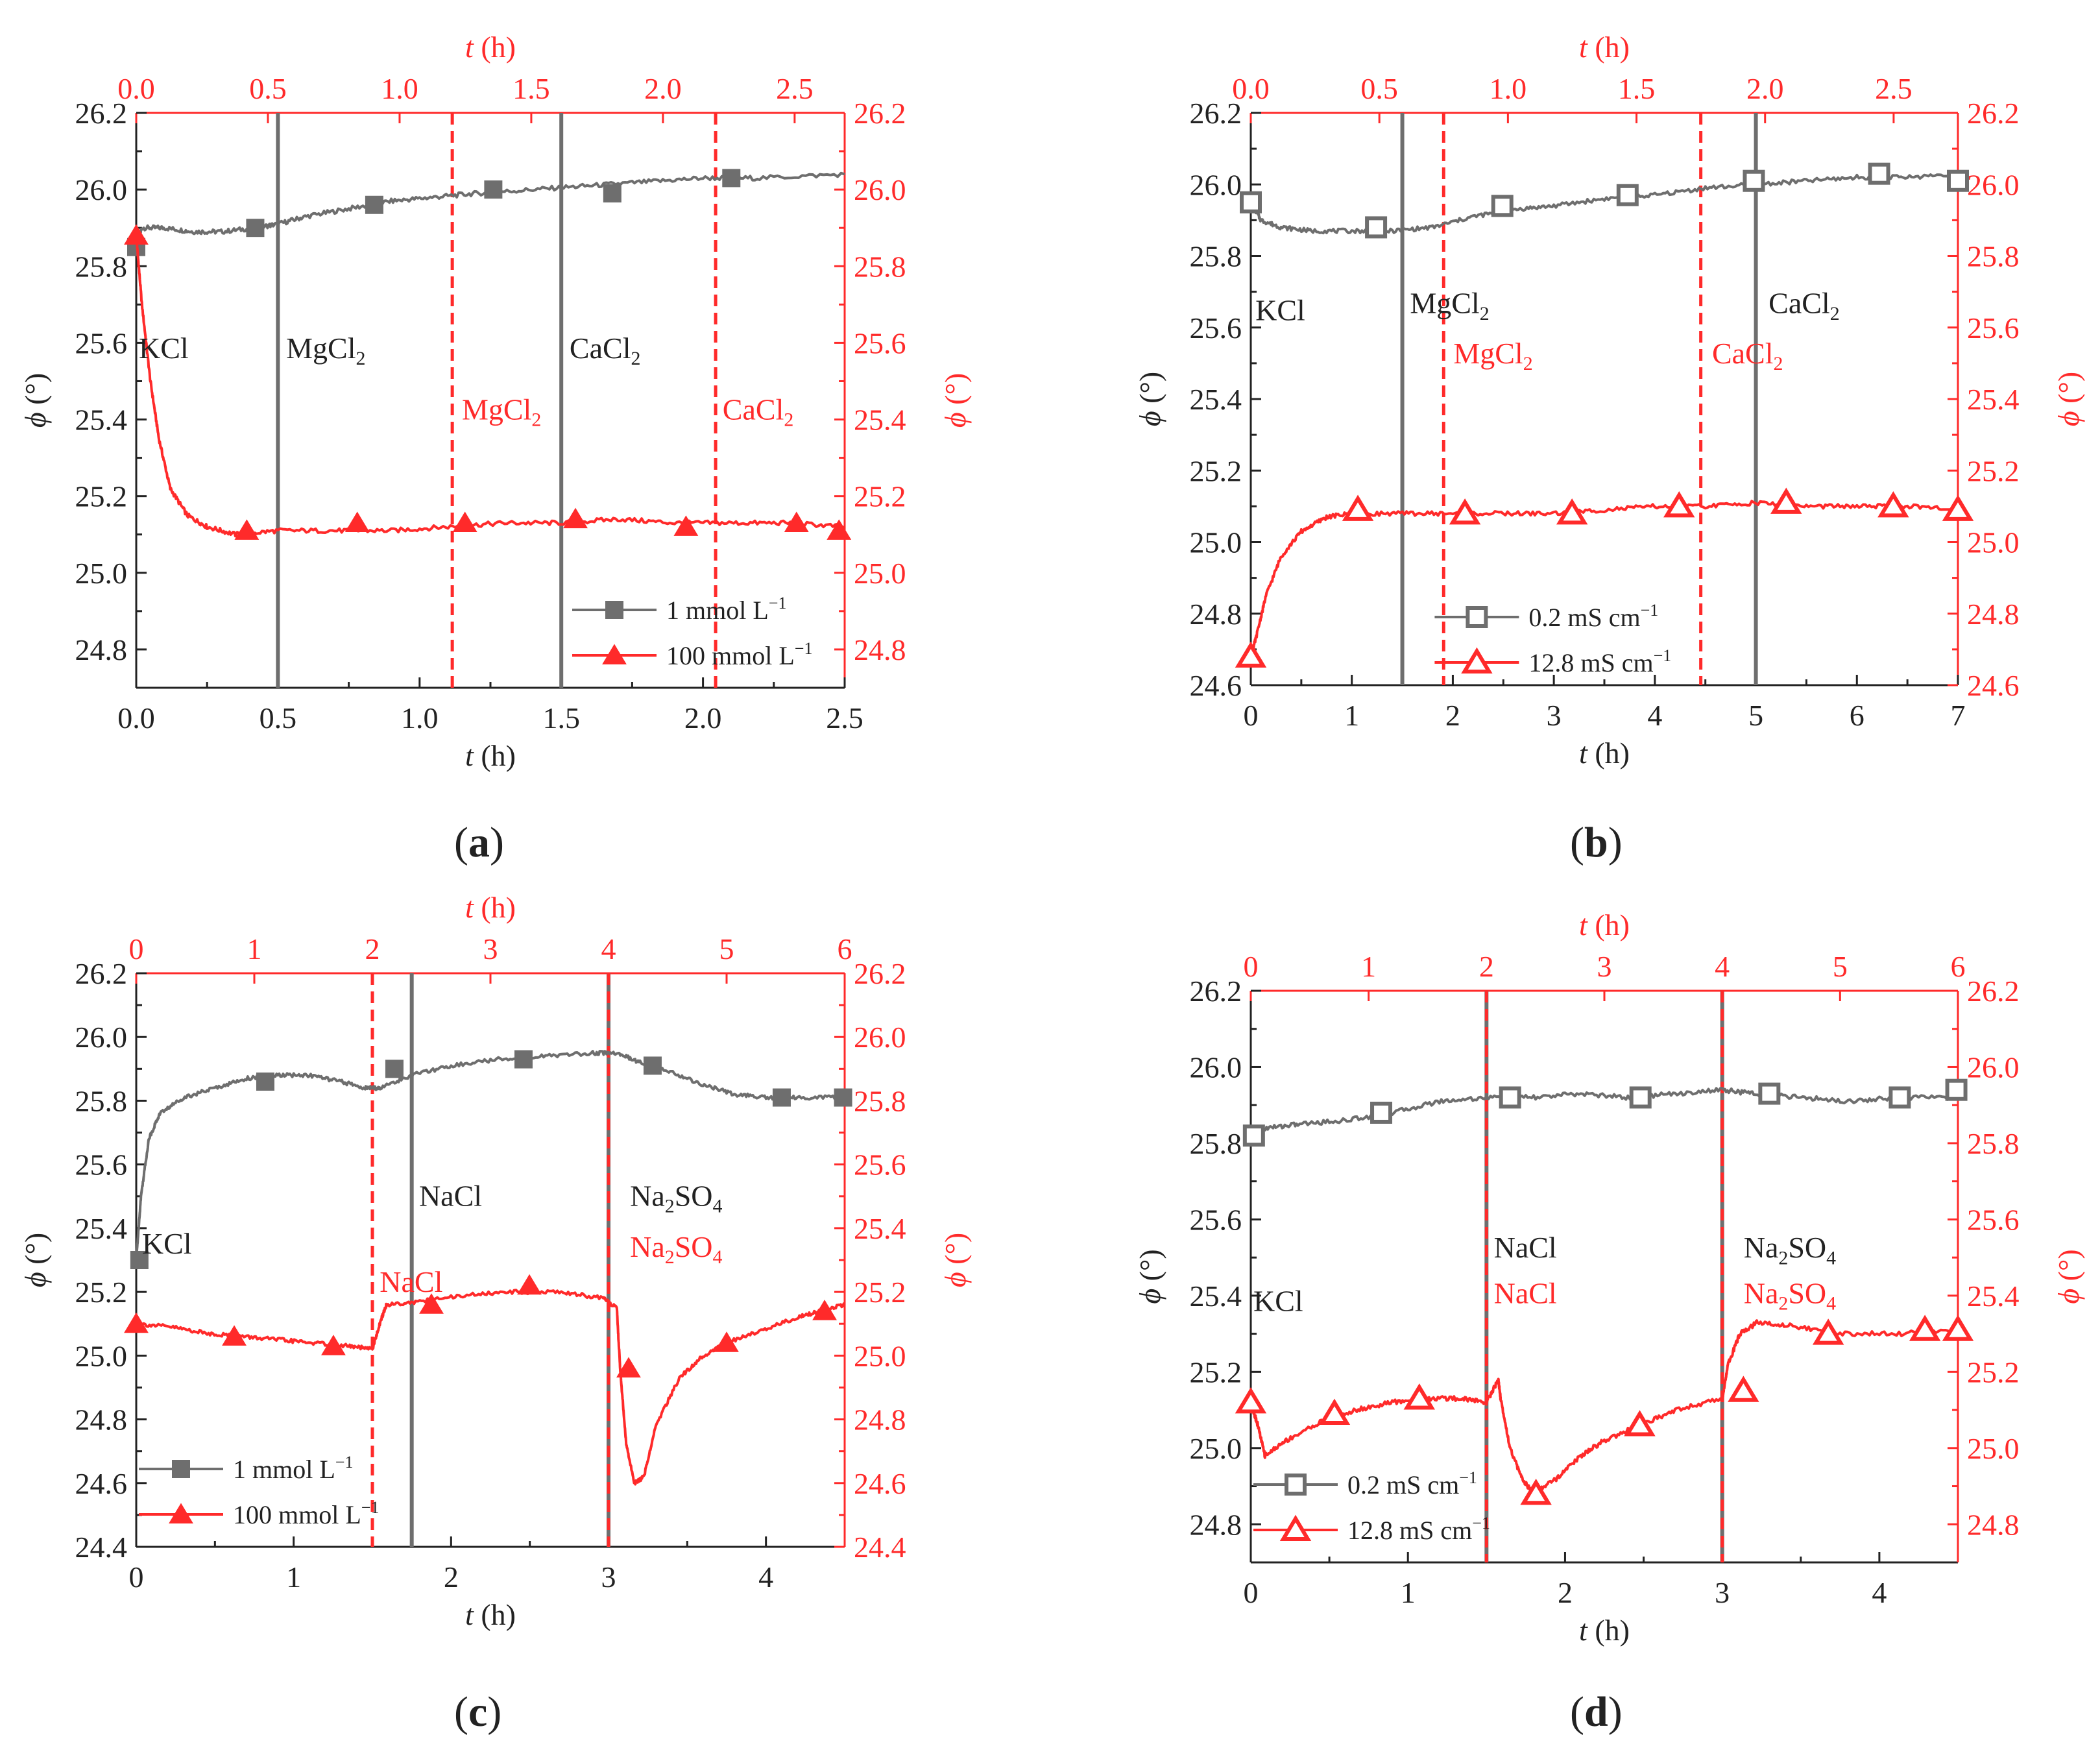  Describe the element at coordinates (1790, 1296) in the screenshot. I see `annotation-label: Na2SO4` at that location.